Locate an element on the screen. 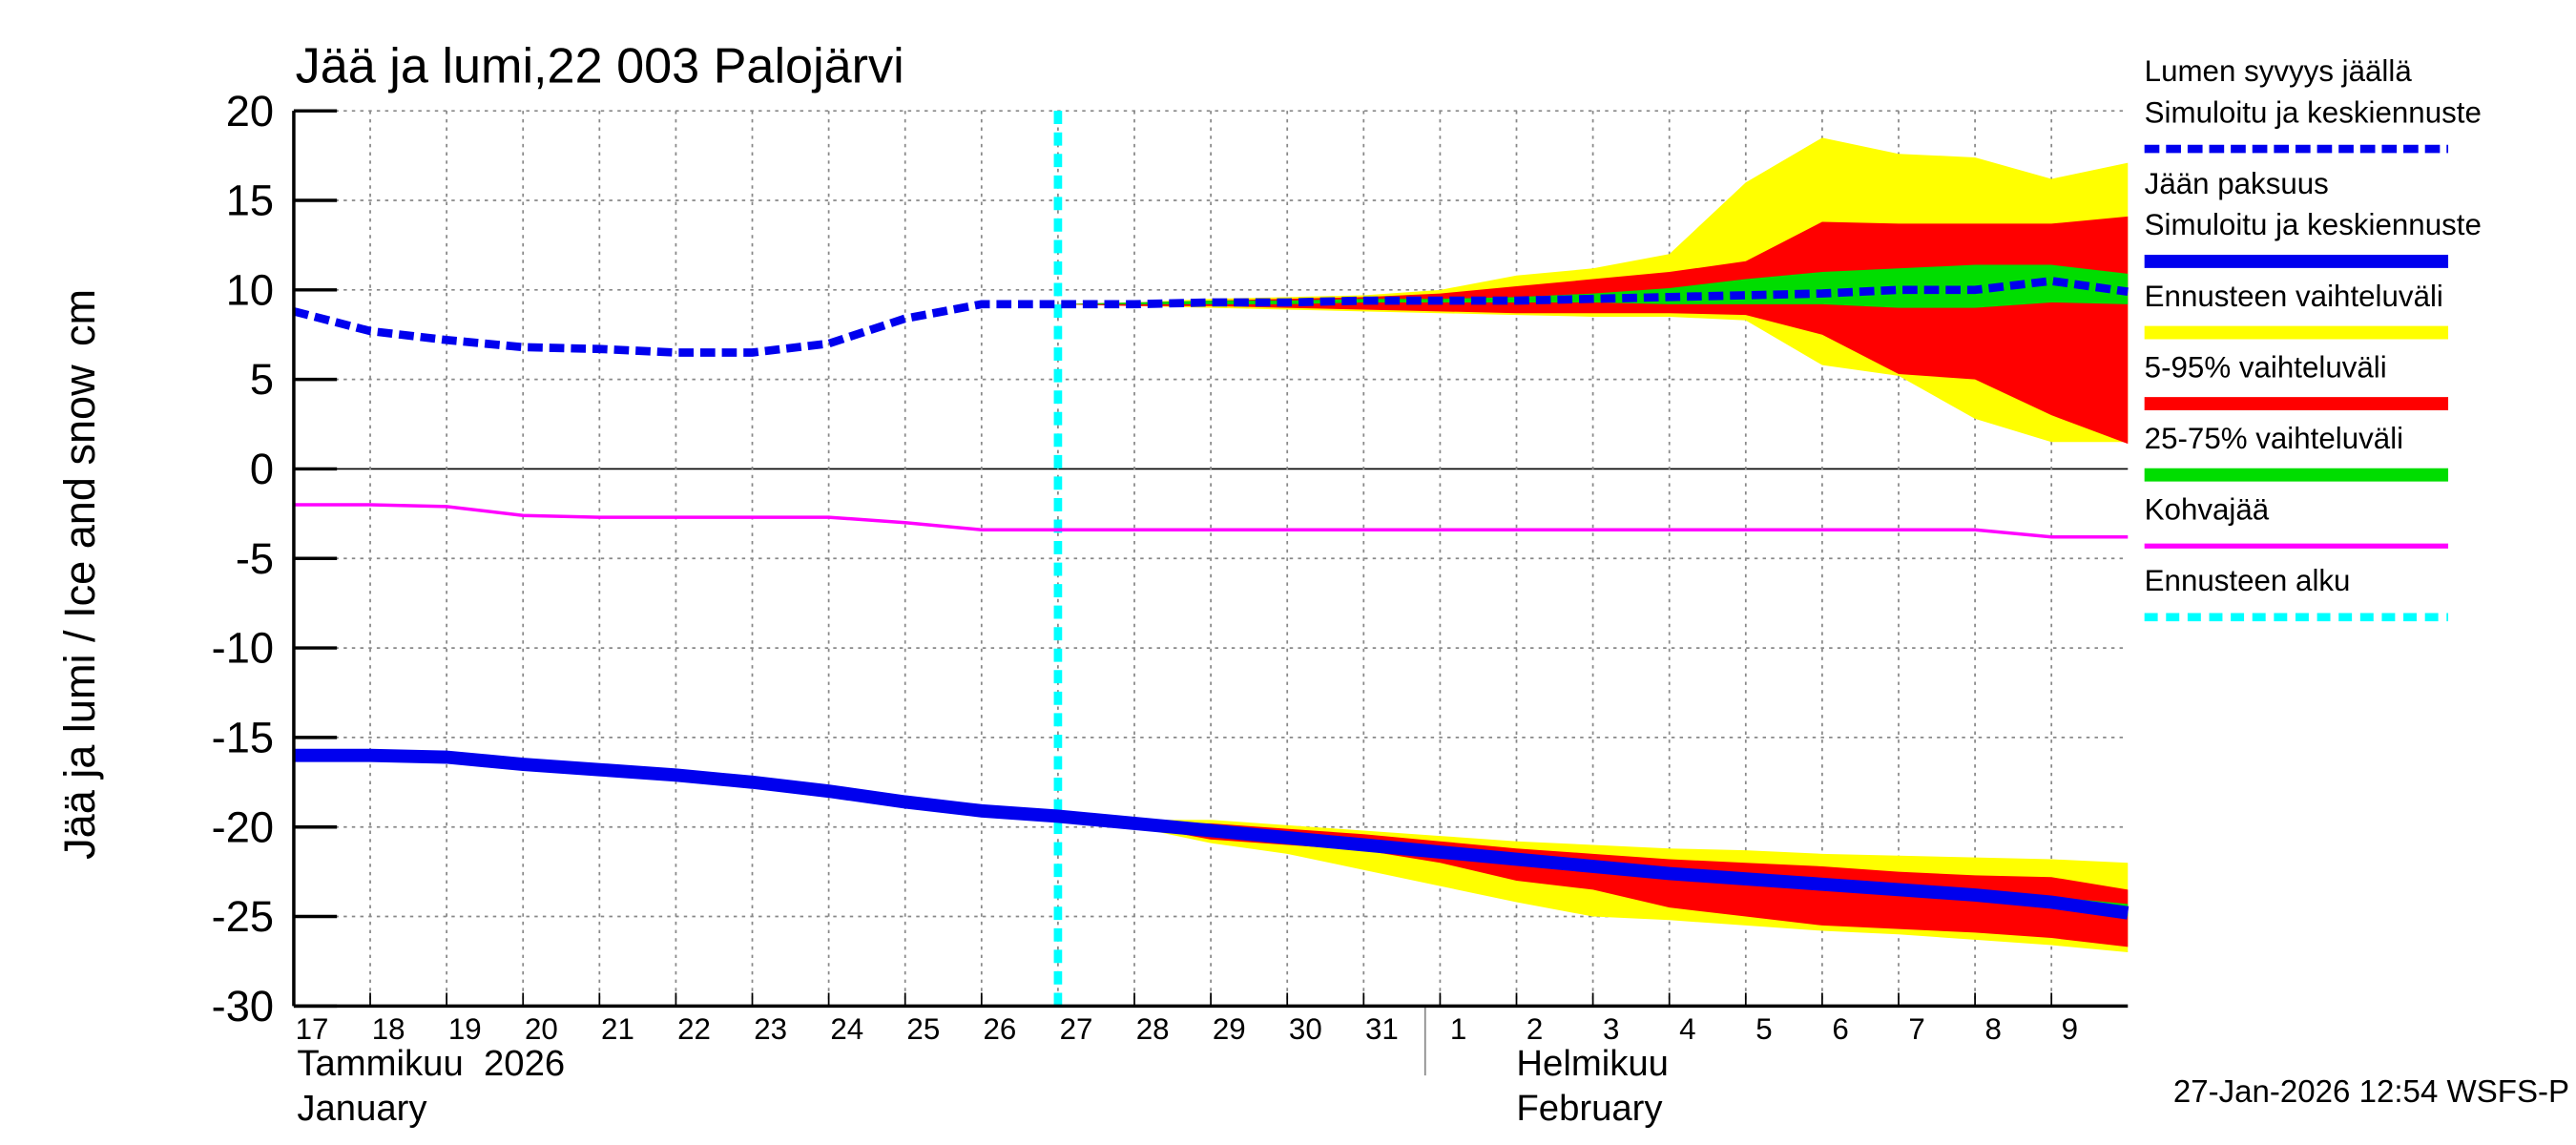 The width and height of the screenshot is (2576, 1145). month-label: January is located at coordinates (362, 1108).